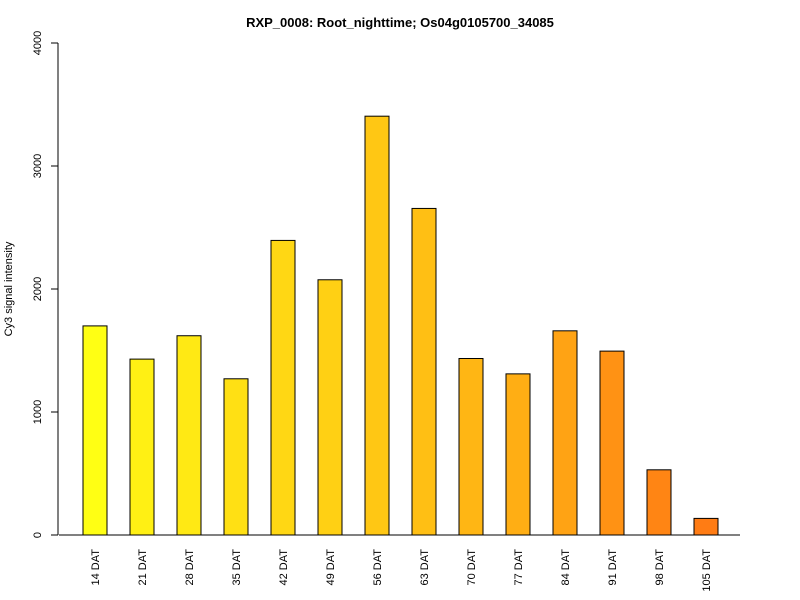 This screenshot has width=800, height=600. Describe the element at coordinates (96, 567) in the screenshot. I see `x-tick-label: 14 DAT` at that location.